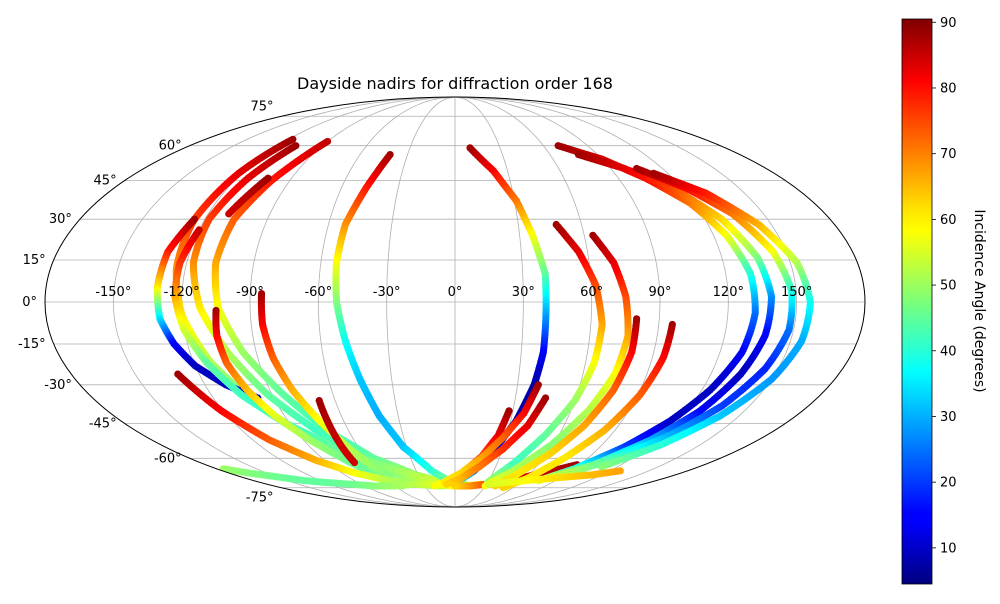  I want to click on colorbar-tick-label: 30, so click(948, 417).